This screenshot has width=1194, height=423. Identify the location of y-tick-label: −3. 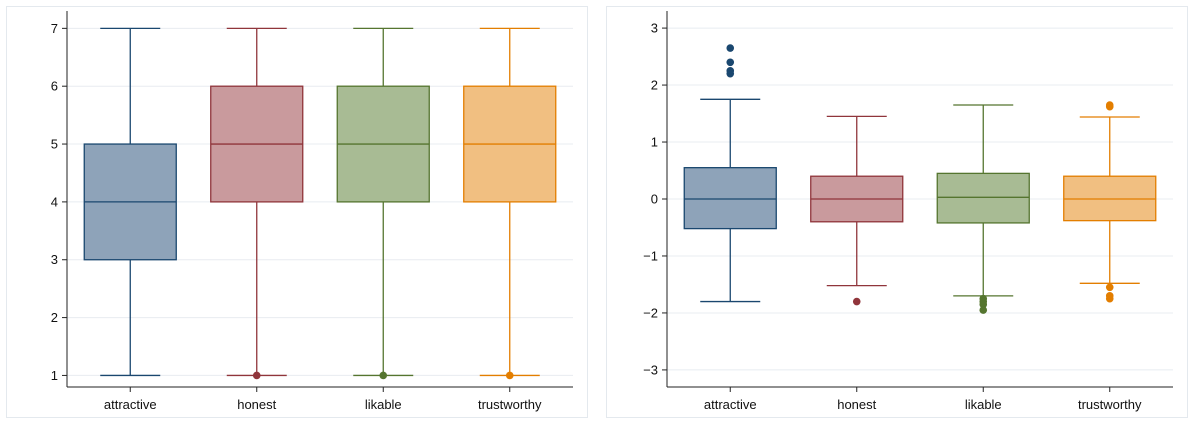
(650, 369).